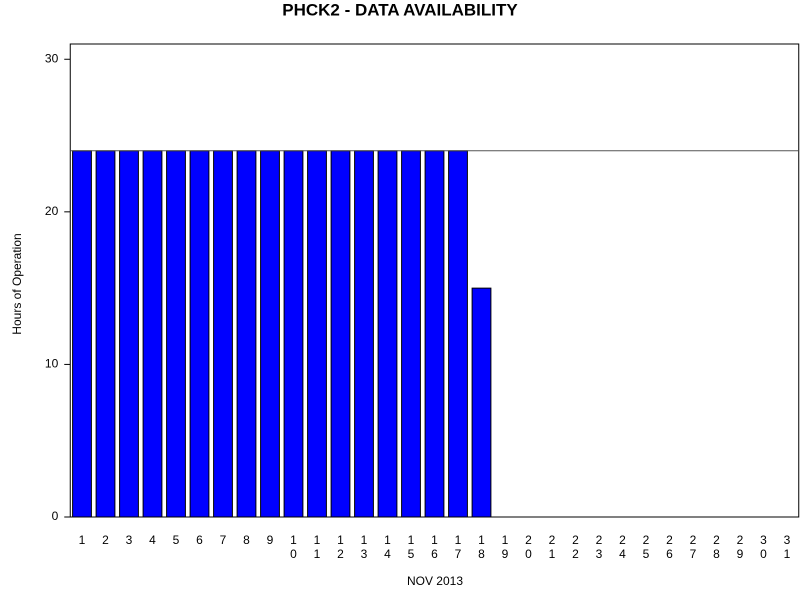 This screenshot has height=600, width=800. What do you see at coordinates (52, 211) in the screenshot?
I see `y-tick-label: 20` at bounding box center [52, 211].